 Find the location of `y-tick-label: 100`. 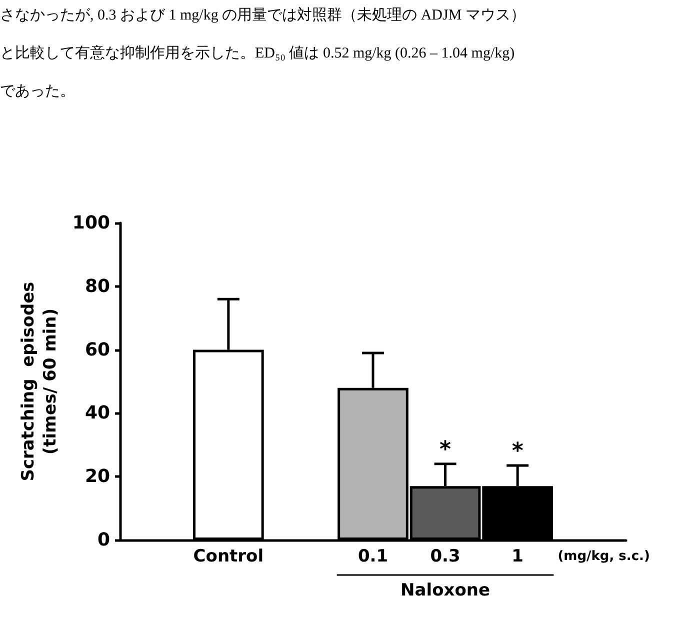

y-tick-label: 100 is located at coordinates (91, 223).